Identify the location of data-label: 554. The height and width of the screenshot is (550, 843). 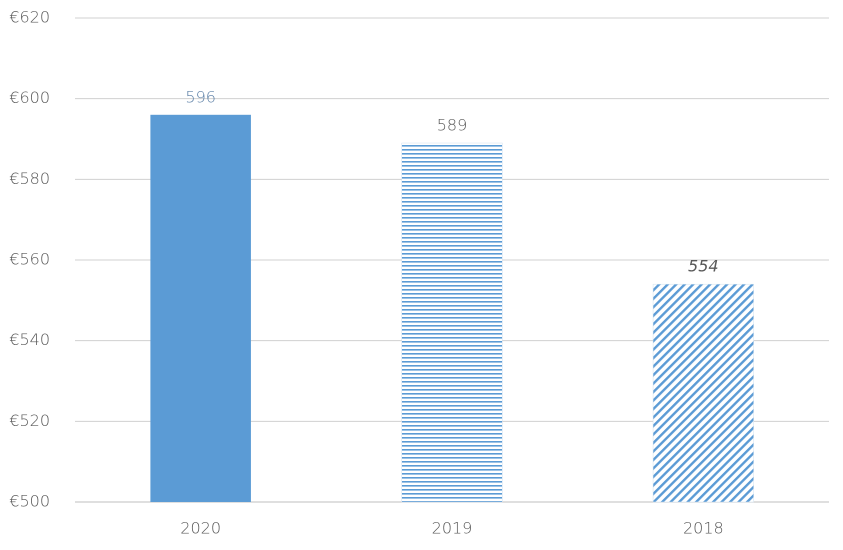
(703, 266).